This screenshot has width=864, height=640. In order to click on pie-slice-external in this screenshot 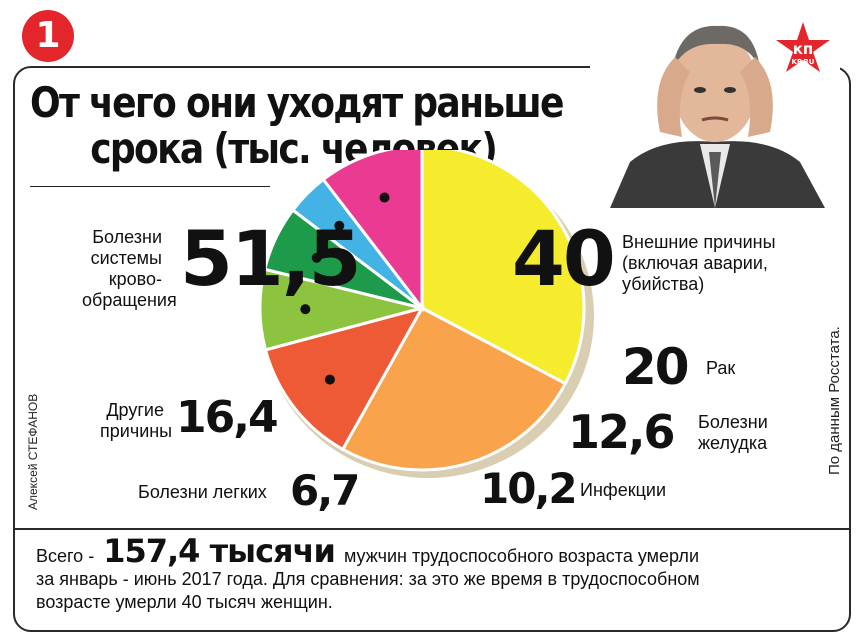, I will do `click(454, 388)`.